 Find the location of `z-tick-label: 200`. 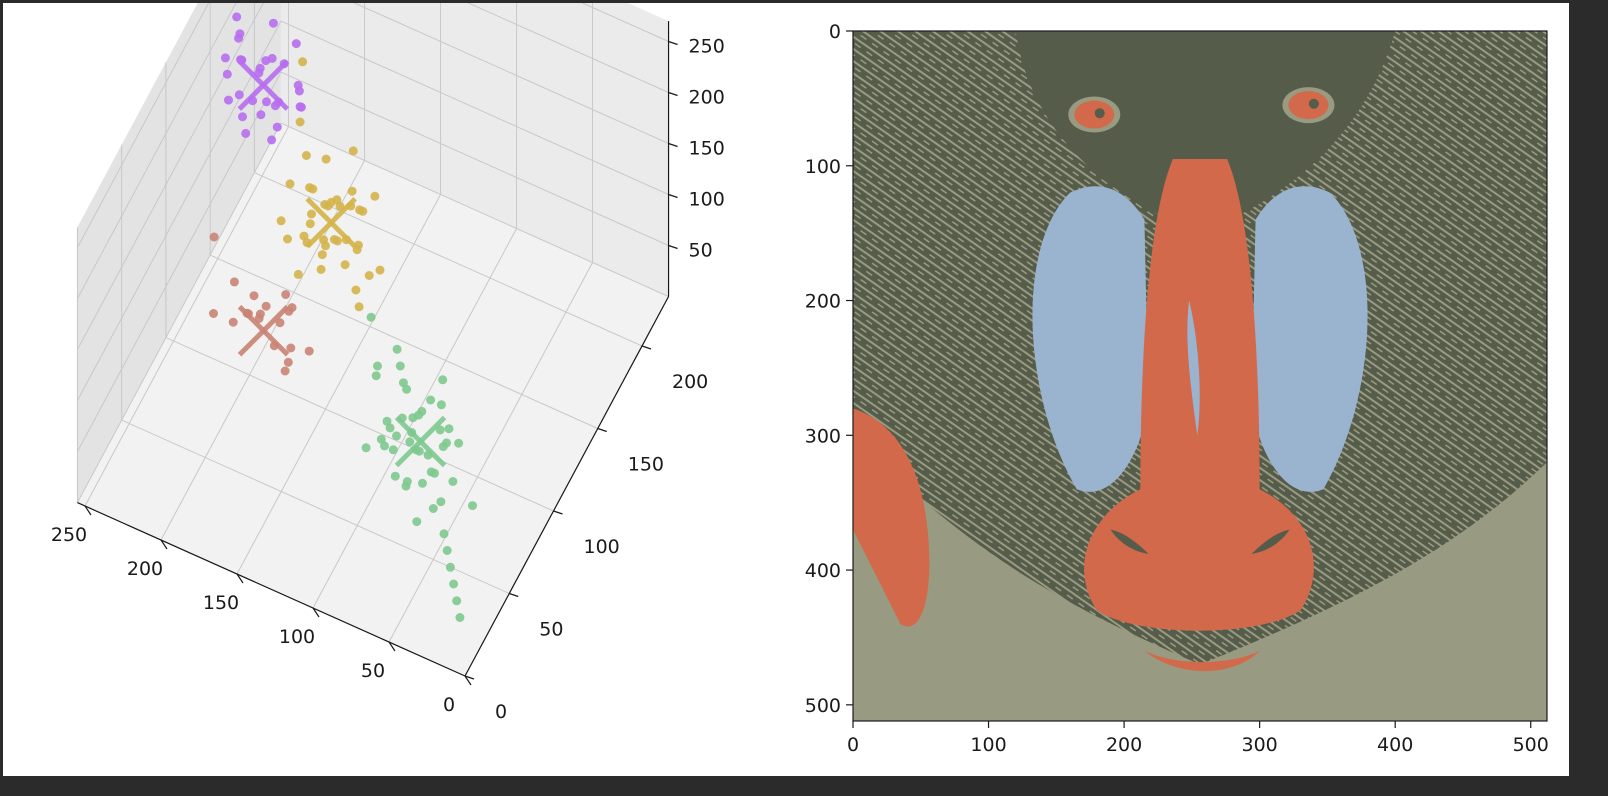

z-tick-label: 200 is located at coordinates (707, 98).